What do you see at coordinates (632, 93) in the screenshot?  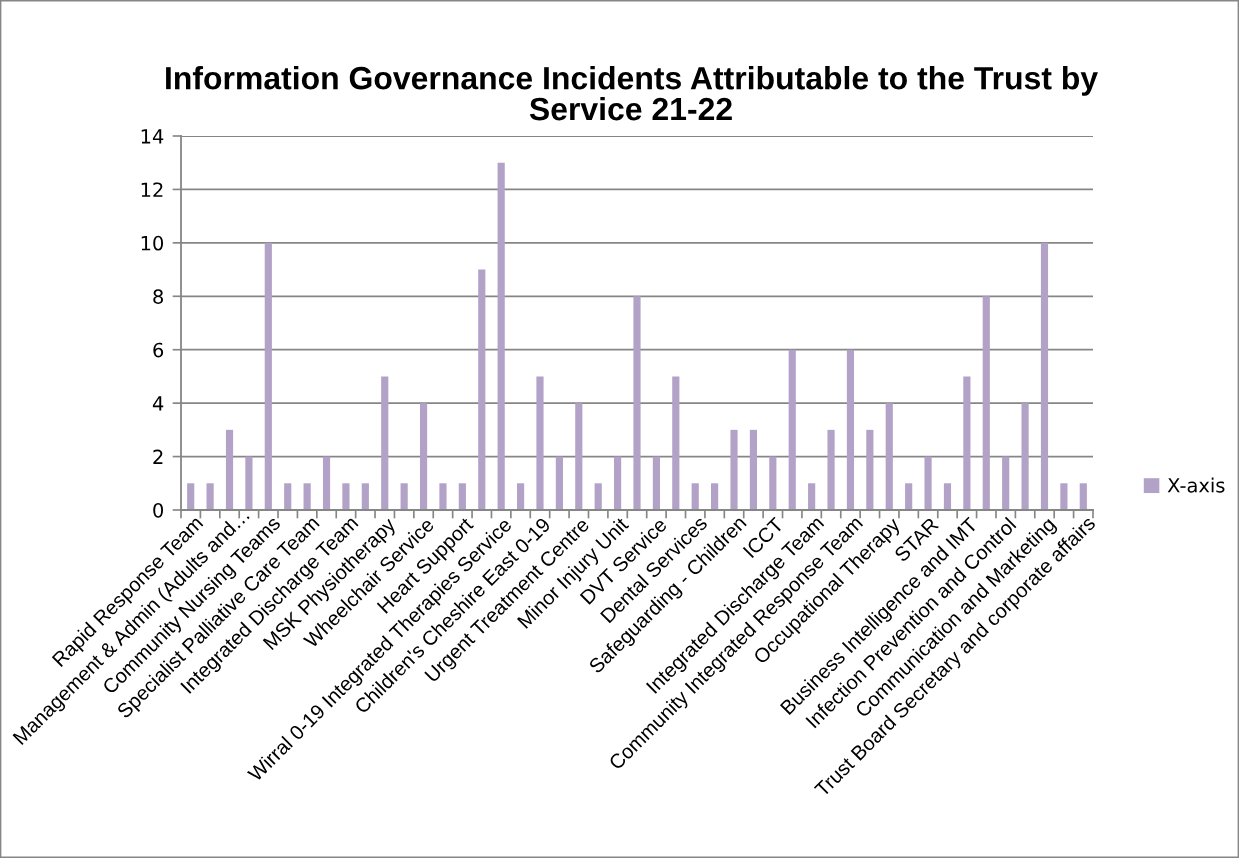 I see `chart-title: Information Governance Incidents Attributable to the Trust by Service 21-22` at bounding box center [632, 93].